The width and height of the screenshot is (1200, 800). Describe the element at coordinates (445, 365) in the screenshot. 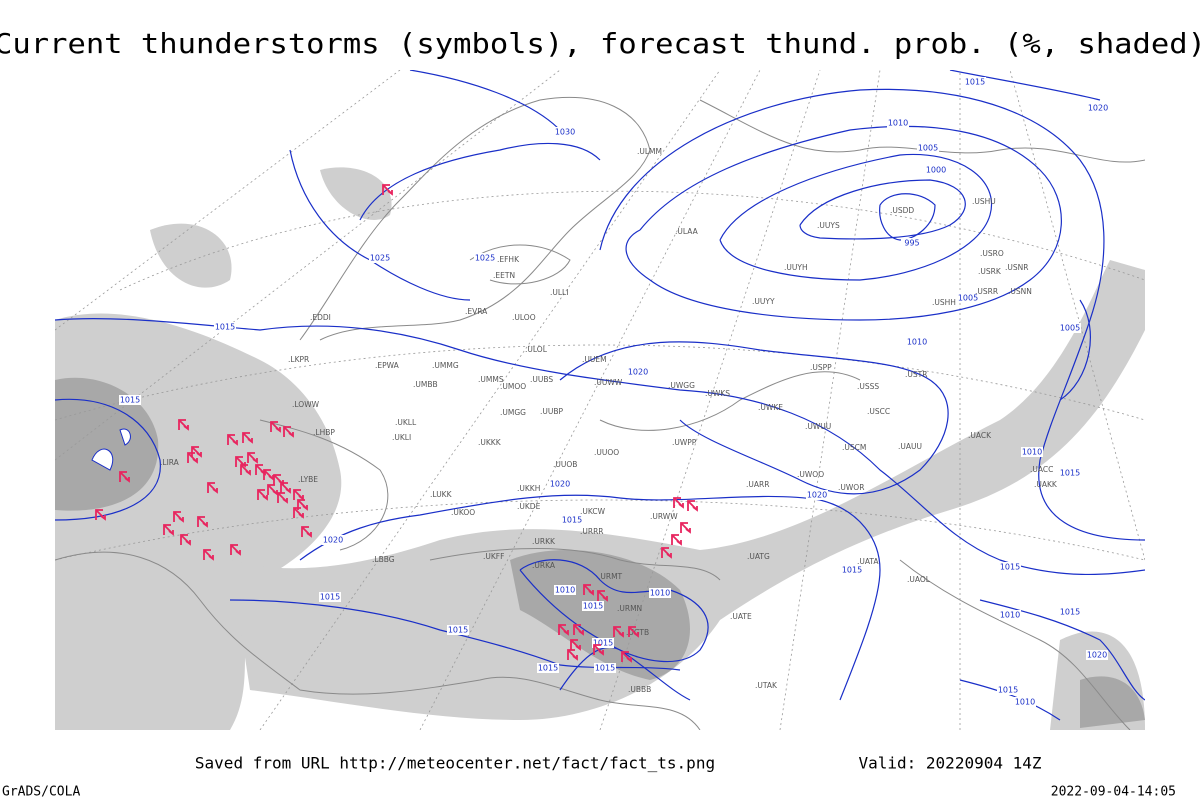

I see `station-label: .UMMG` at that location.